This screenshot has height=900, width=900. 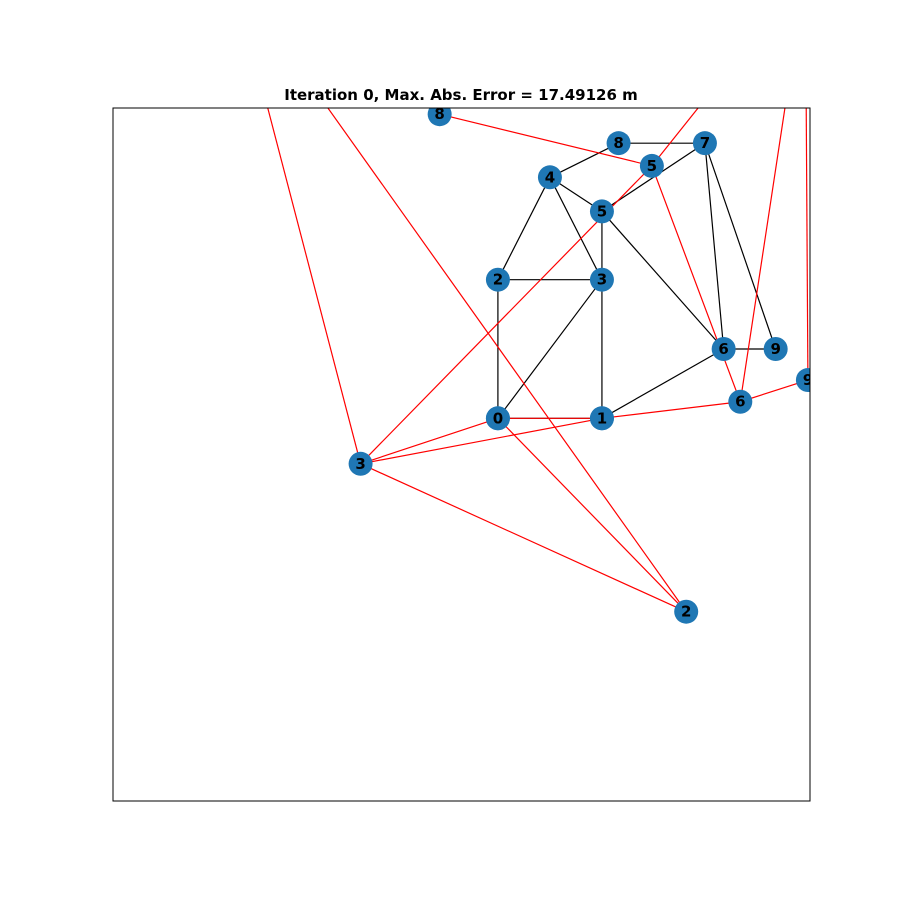 What do you see at coordinates (807, 244) in the screenshot?
I see `estimated-edge-9-e` at bounding box center [807, 244].